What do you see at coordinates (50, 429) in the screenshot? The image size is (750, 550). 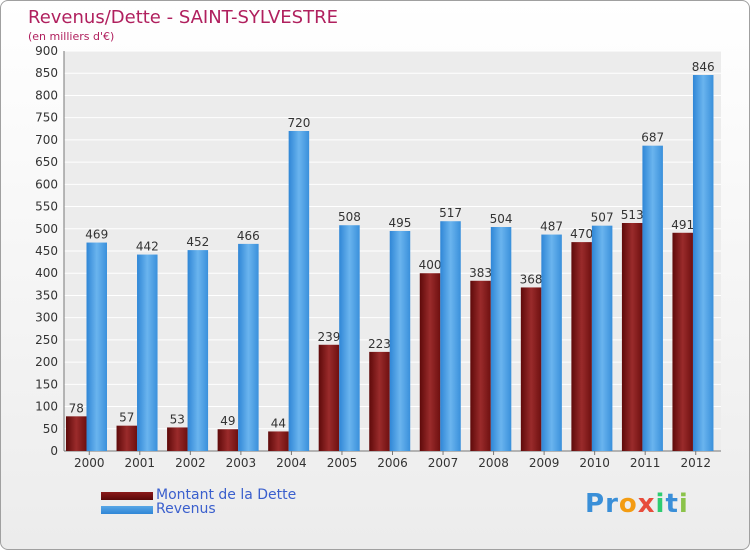 I see `y-tick-label: 50` at bounding box center [50, 429].